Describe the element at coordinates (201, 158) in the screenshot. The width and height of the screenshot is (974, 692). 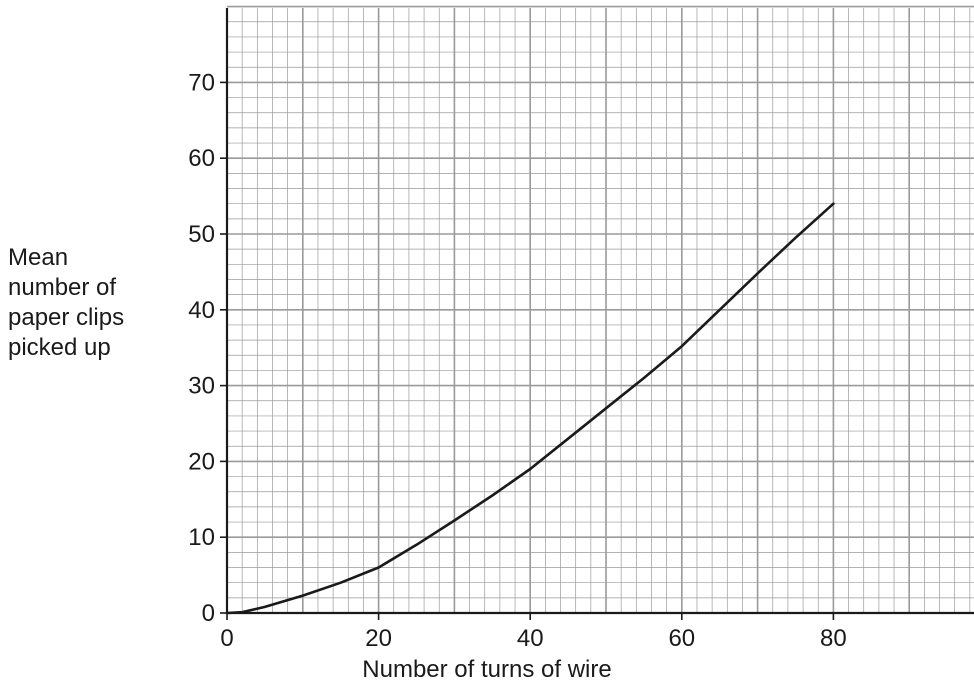
I see `y-tick-label: 60` at that location.